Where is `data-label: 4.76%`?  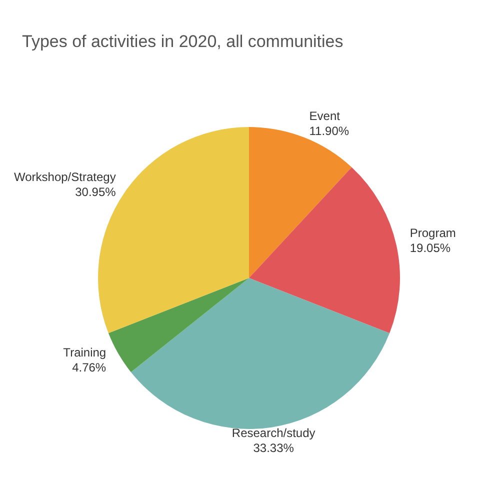
data-label: 4.76% is located at coordinates (89, 367).